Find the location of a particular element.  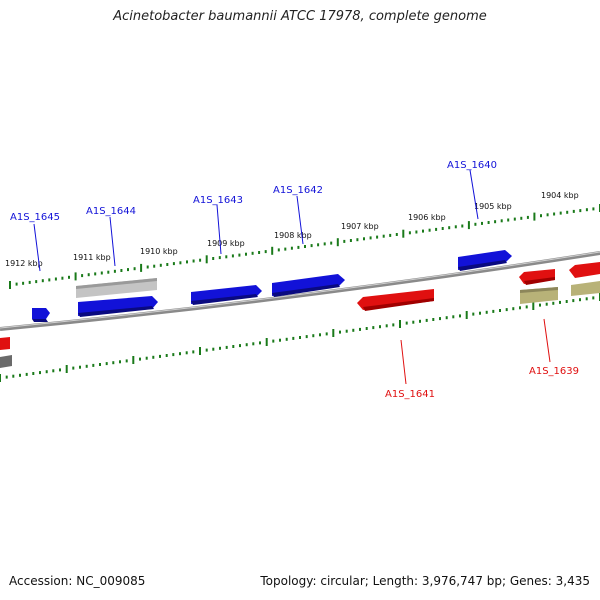

gene-label-A1S_1640: A1S_1640 is located at coordinates (472, 165).